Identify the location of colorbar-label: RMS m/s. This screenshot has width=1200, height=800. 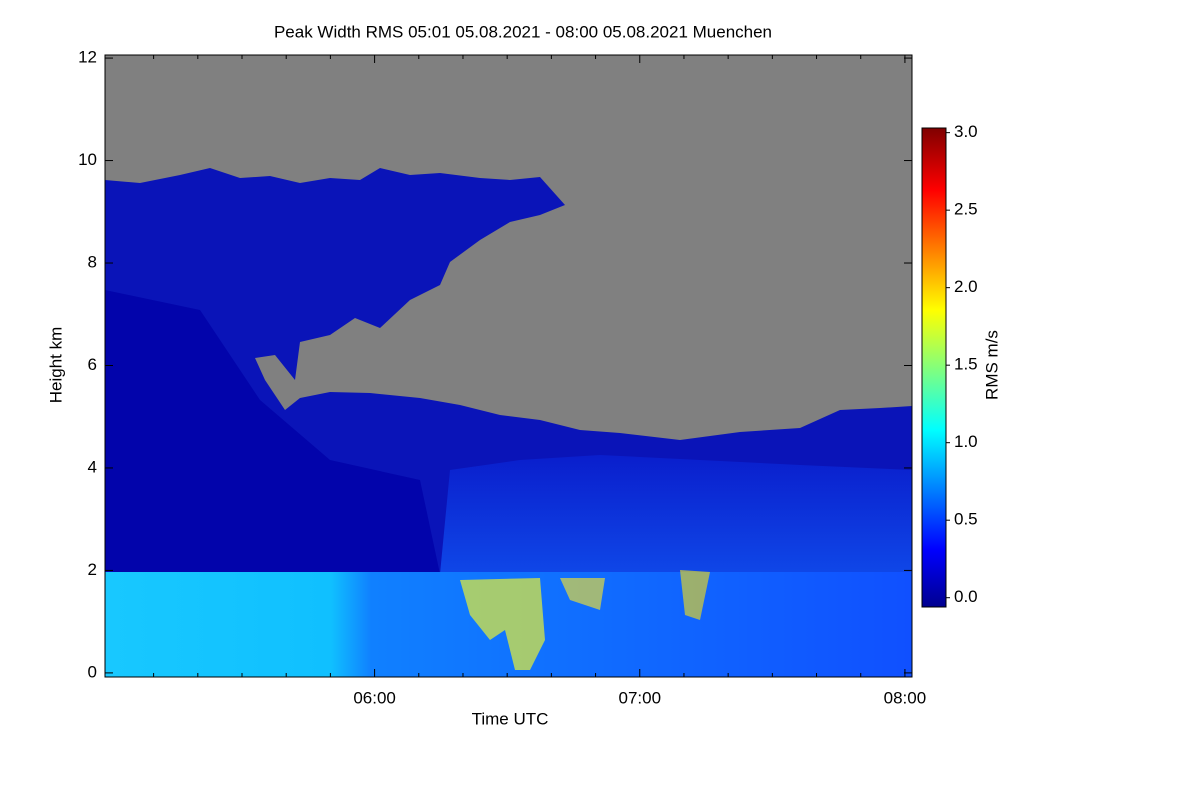
(991, 365).